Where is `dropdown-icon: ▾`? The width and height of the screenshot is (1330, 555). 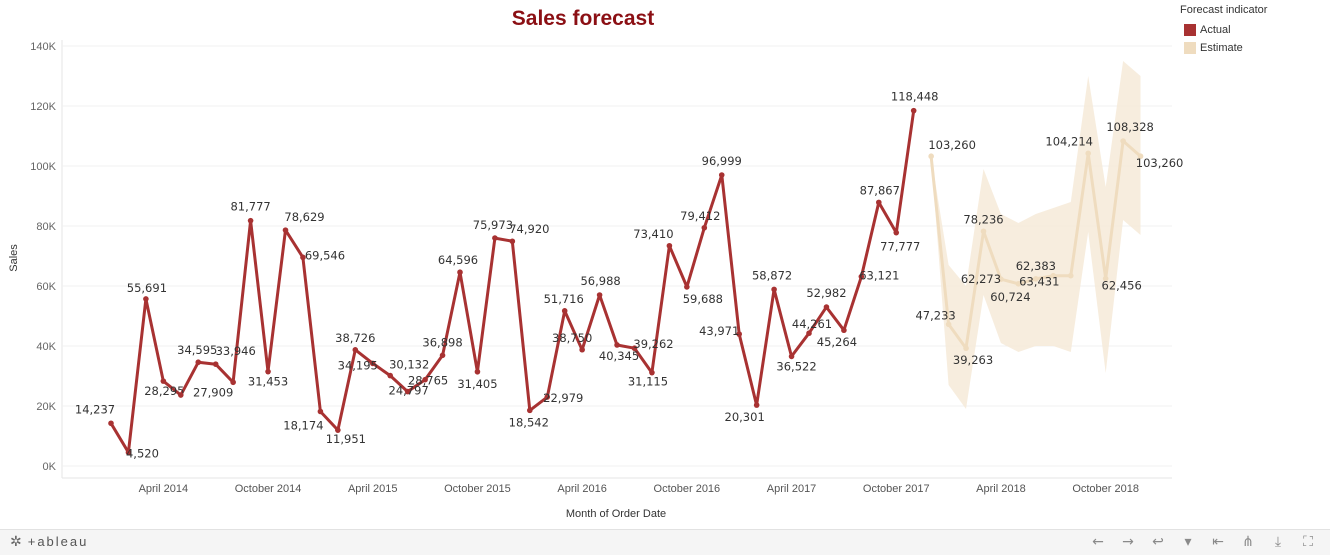
dropdown-icon: ▾ is located at coordinates (1188, 542).